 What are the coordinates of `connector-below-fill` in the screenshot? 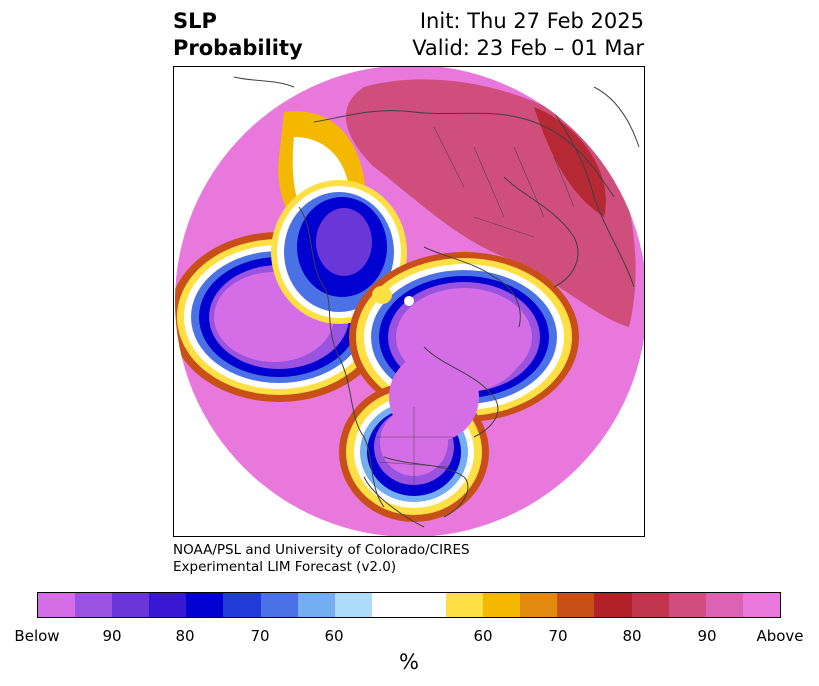 It's located at (434, 397).